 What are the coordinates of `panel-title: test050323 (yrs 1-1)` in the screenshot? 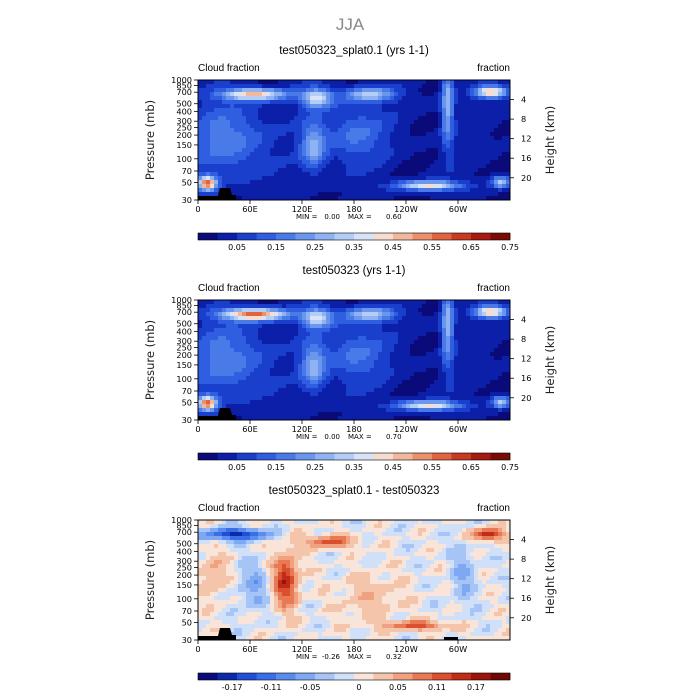 It's located at (354, 271).